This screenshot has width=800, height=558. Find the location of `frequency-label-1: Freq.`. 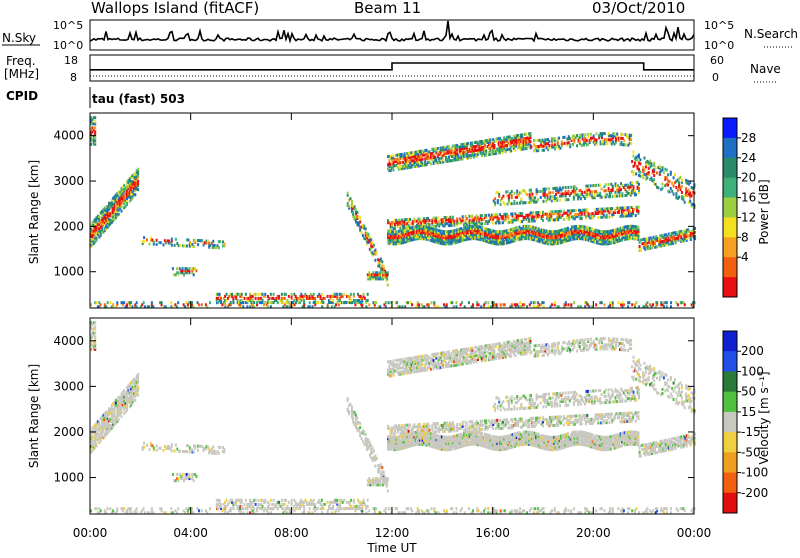

frequency-label-1: Freq. is located at coordinates (21, 61).